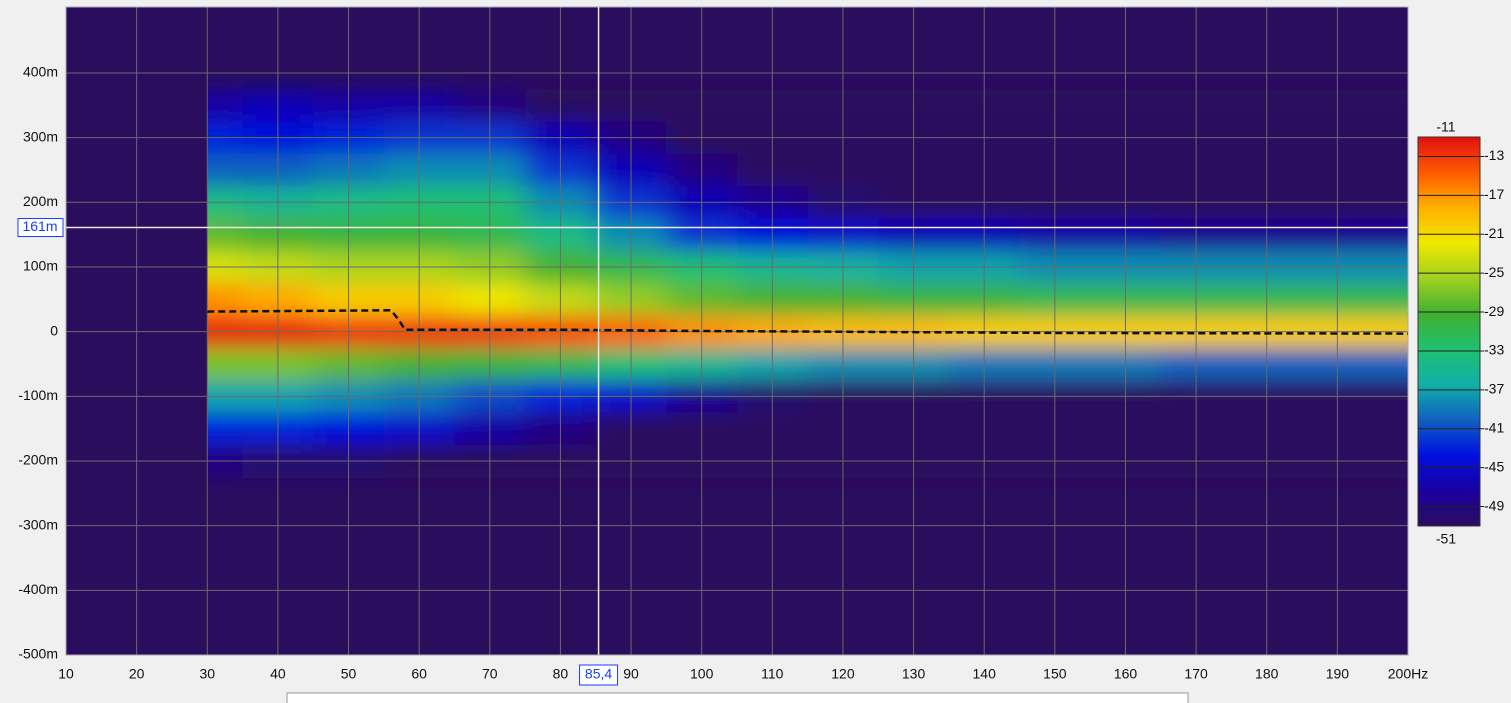 The image size is (1511, 703). What do you see at coordinates (207, 674) in the screenshot?
I see `x-tick-label: 30` at bounding box center [207, 674].